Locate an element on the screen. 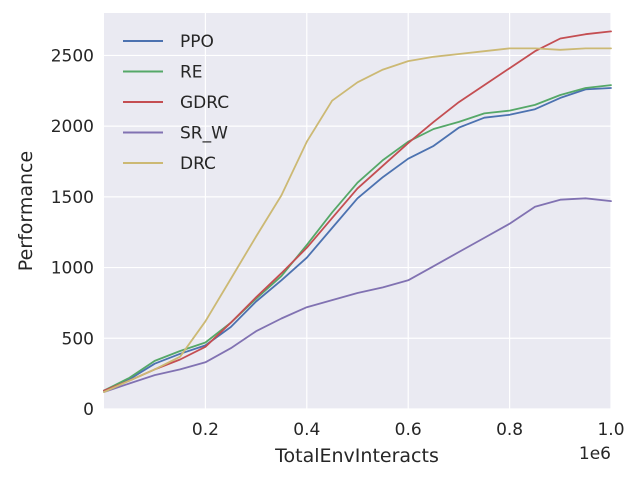  x-tick-label: 0.4 is located at coordinates (306, 430).